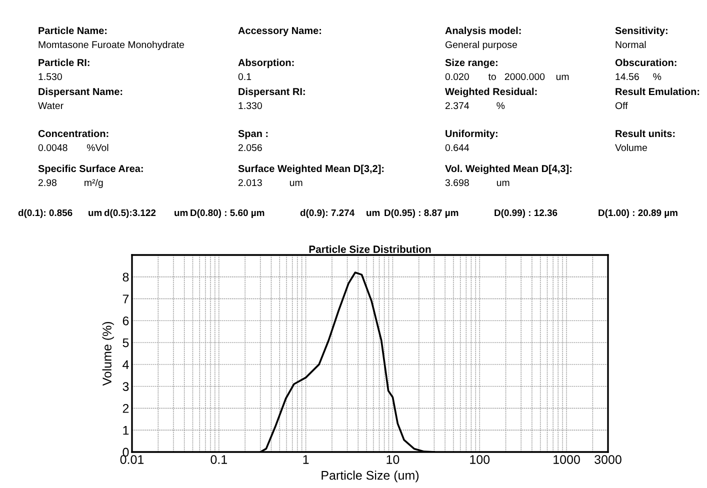  What do you see at coordinates (125, 364) in the screenshot?
I see `y-tick-label: 4` at bounding box center [125, 364].